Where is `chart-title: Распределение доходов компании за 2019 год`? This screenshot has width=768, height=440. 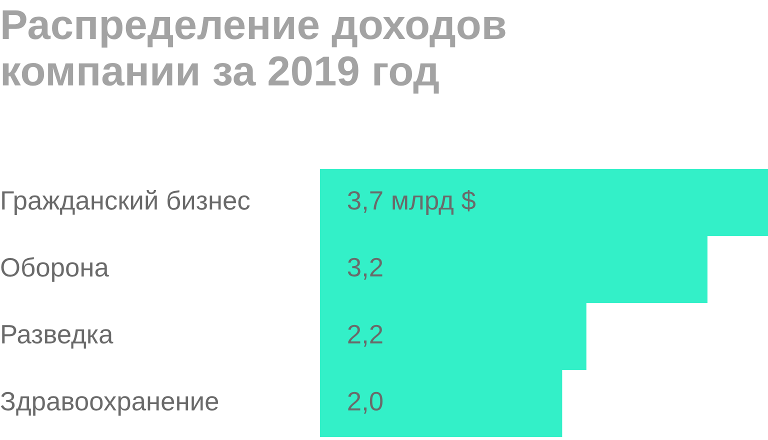
chart-title: Распределение доходов компании за 2019 год is located at coordinates (254, 52).